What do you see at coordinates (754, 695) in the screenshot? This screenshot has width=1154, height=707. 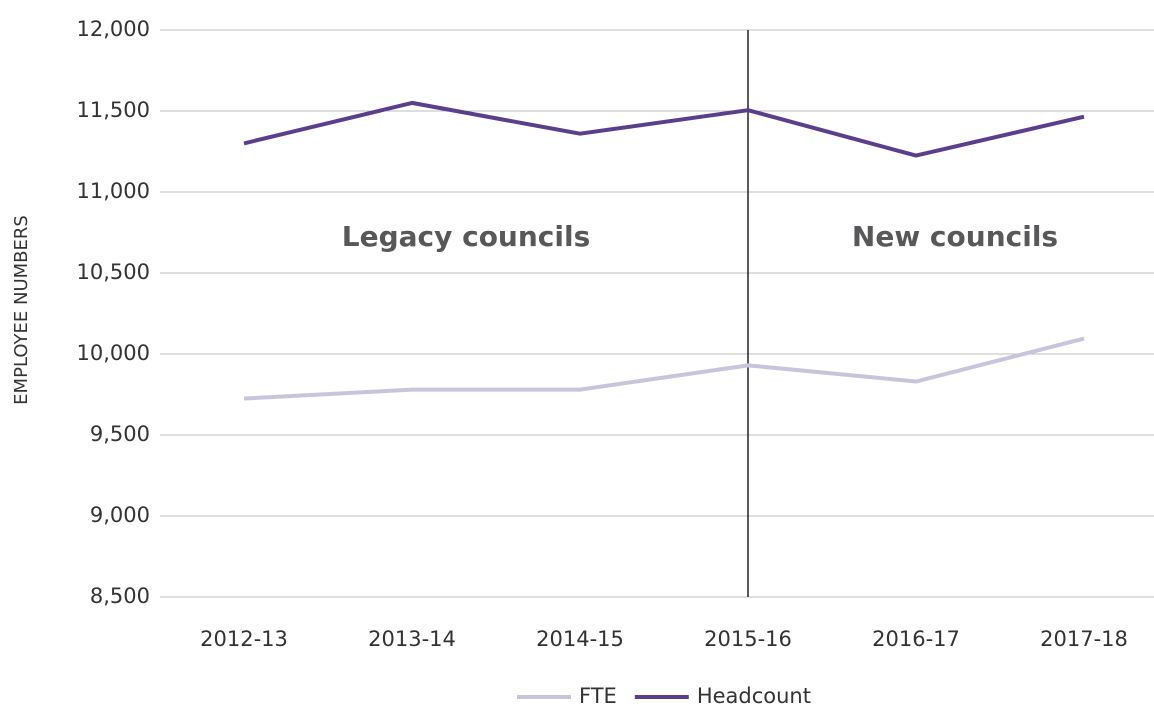 I see `legend-label: Headcount` at bounding box center [754, 695].